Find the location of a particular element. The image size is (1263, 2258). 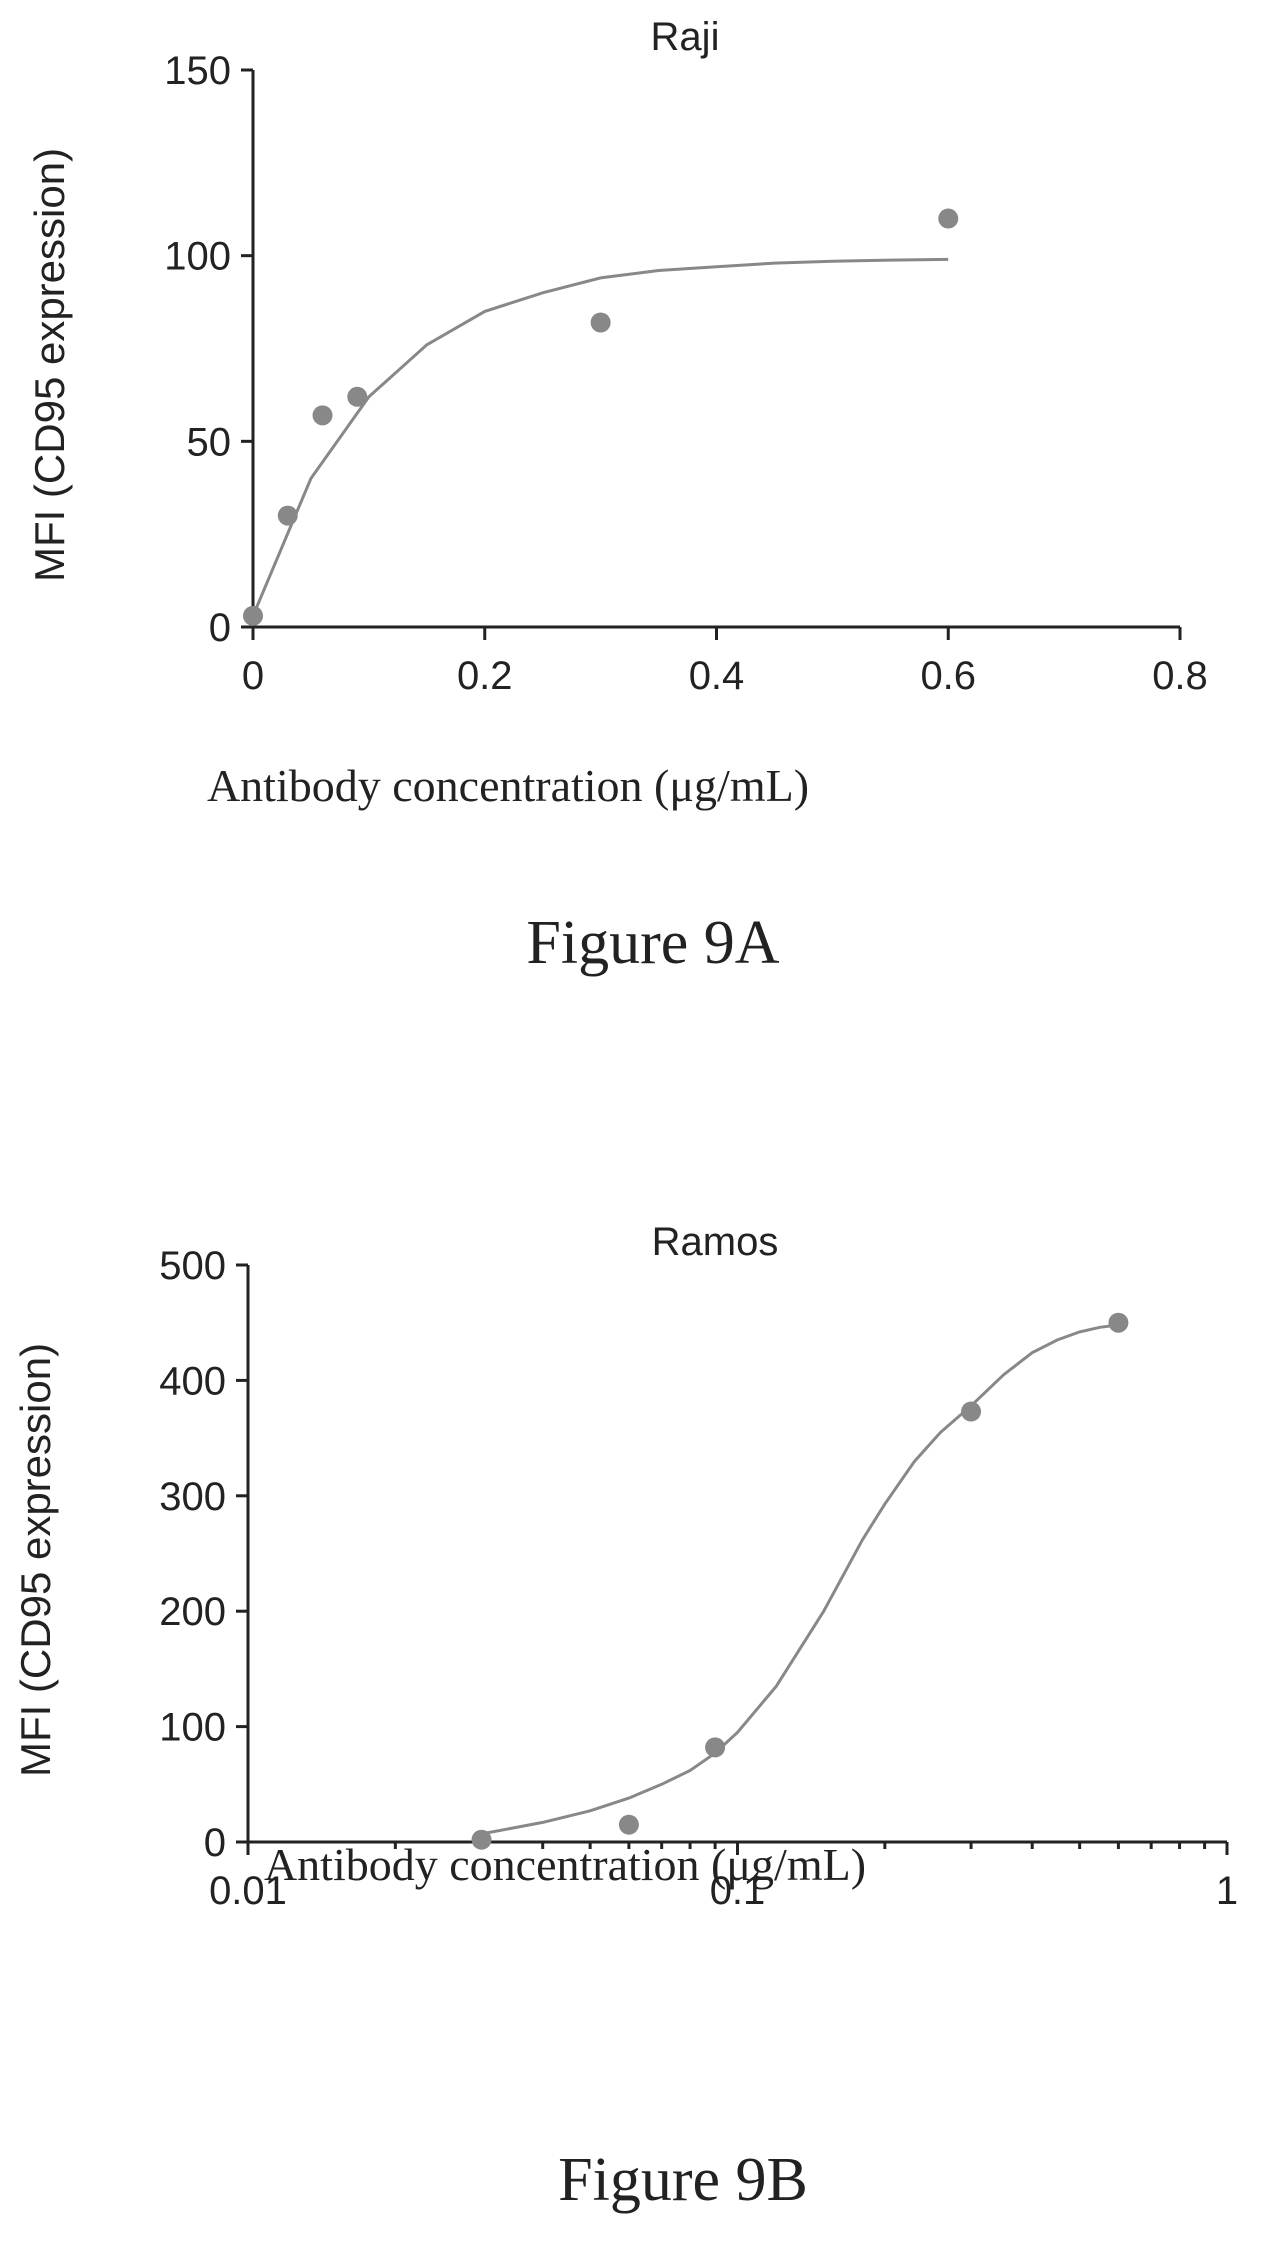

figure-caption: Figure 9A is located at coordinates (652, 943).